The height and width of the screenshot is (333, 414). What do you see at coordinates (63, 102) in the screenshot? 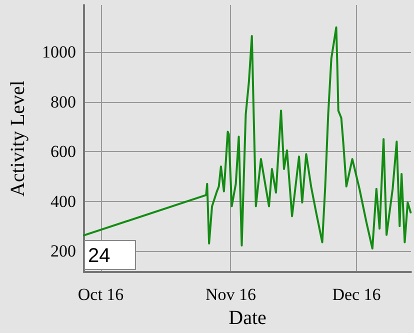
I see `y-tick-label: 800` at bounding box center [63, 102].